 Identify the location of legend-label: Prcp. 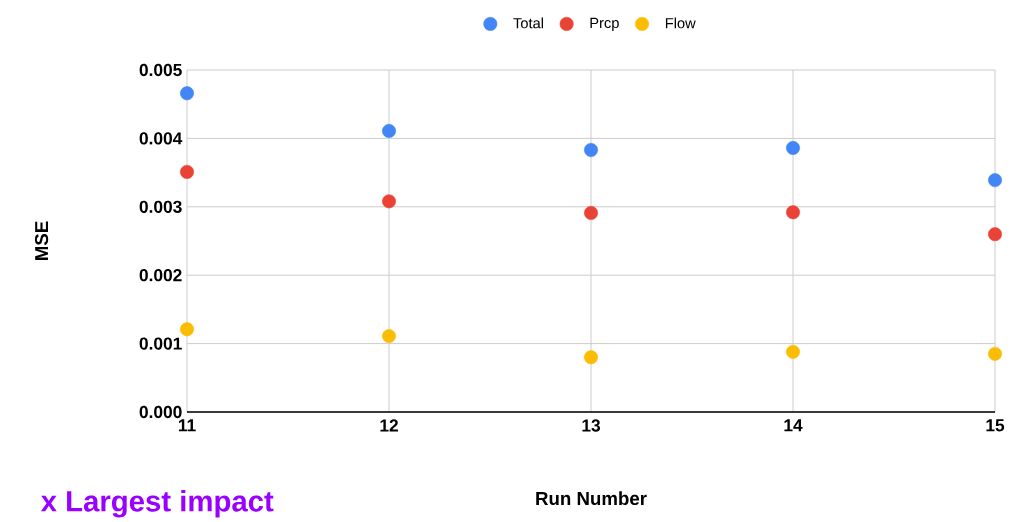
(604, 24).